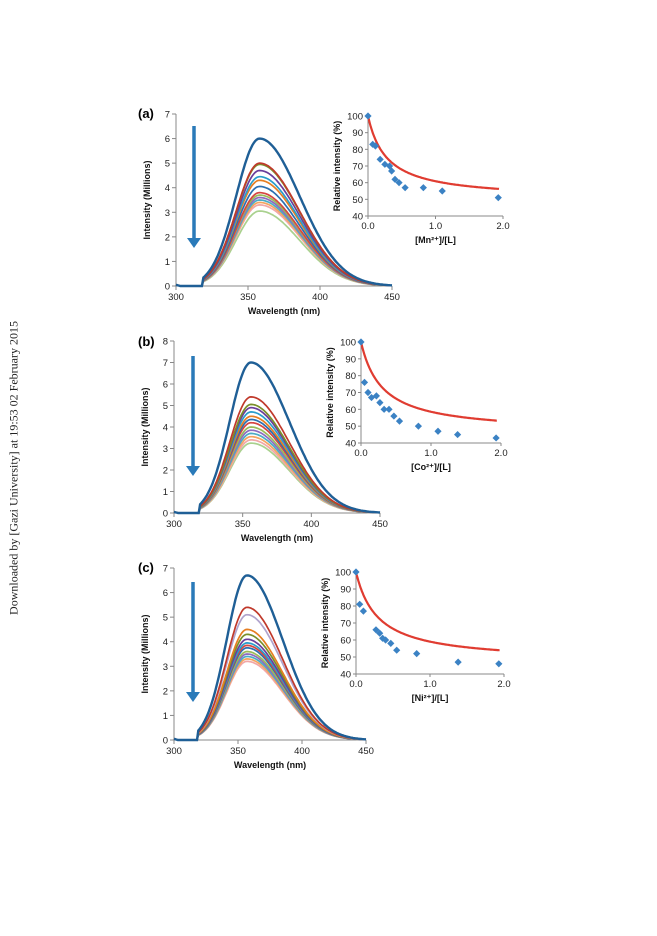  What do you see at coordinates (167, 115) in the screenshot?
I see `y-tick-label: 7` at bounding box center [167, 115].